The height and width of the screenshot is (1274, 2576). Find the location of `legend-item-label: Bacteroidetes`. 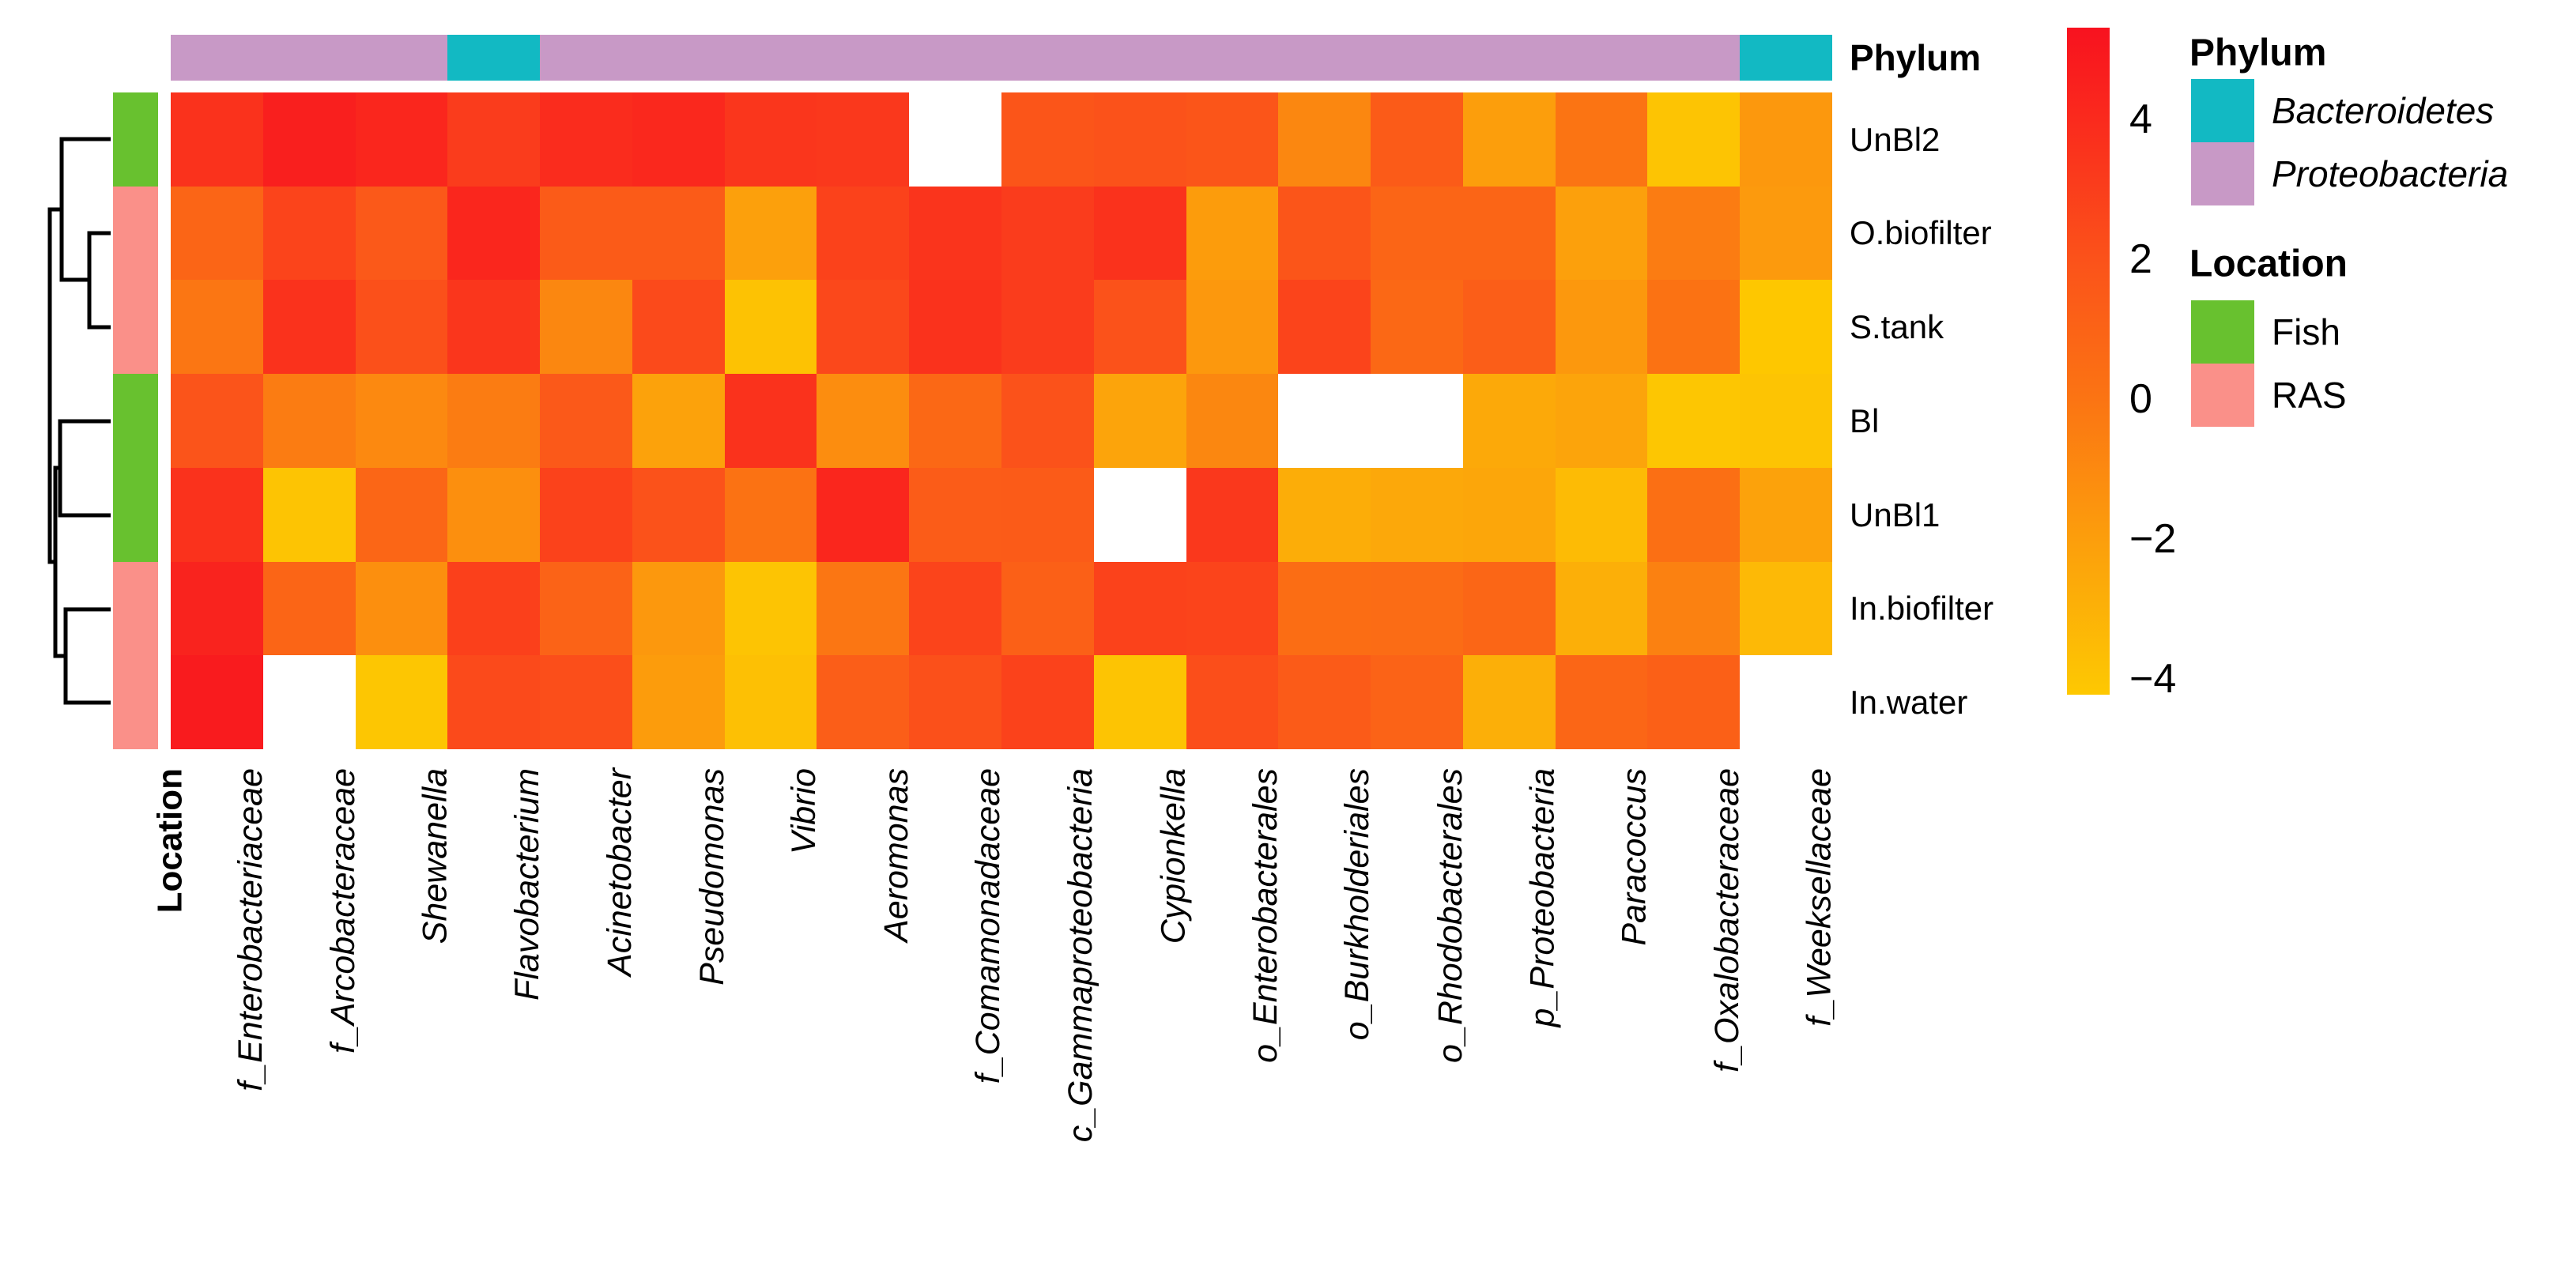

legend-item-label: Bacteroidetes is located at coordinates (2383, 110).